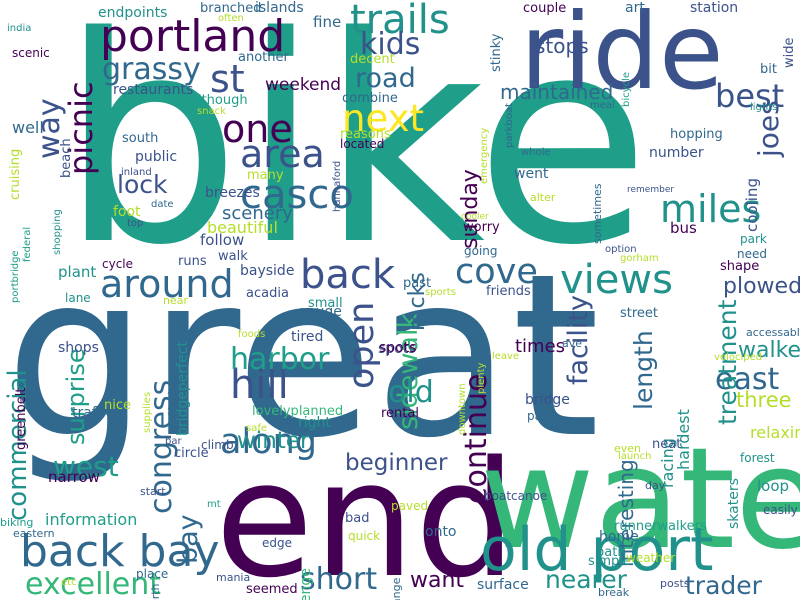 Image resolution: width=800 pixels, height=600 pixels. Describe the element at coordinates (265, 175) in the screenshot. I see `word-many: many` at that location.